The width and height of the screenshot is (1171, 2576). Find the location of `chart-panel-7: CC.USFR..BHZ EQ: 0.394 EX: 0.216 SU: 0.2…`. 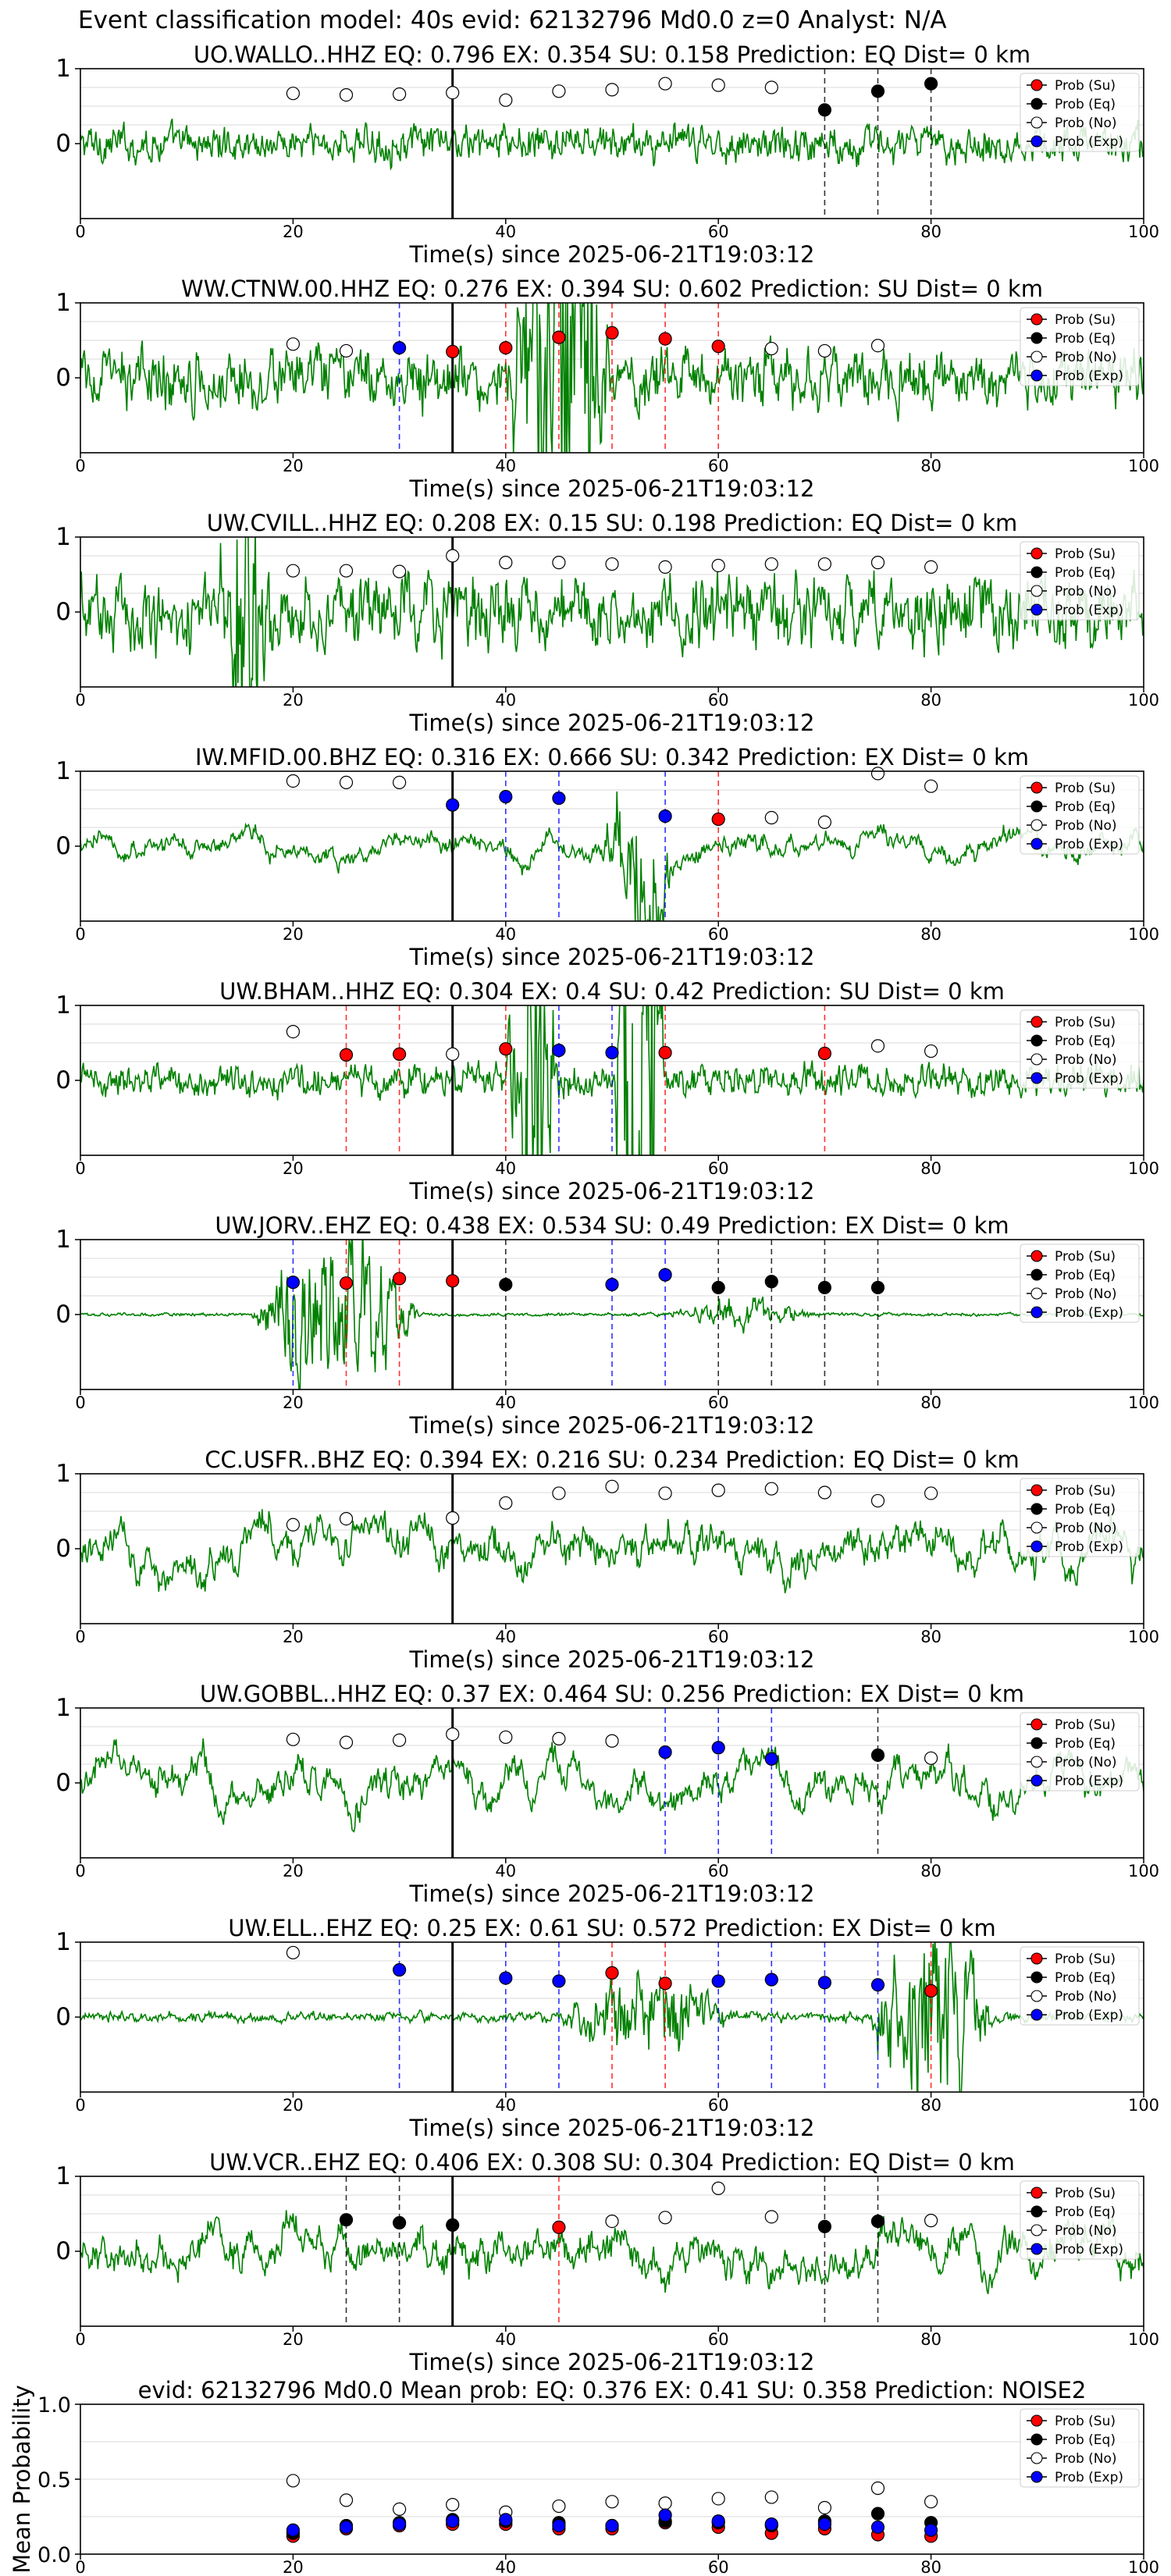

chart-panel-7: CC.USFR..BHZ EQ: 0.394 EX: 0.216 SU: 0.2… is located at coordinates (607, 1559).